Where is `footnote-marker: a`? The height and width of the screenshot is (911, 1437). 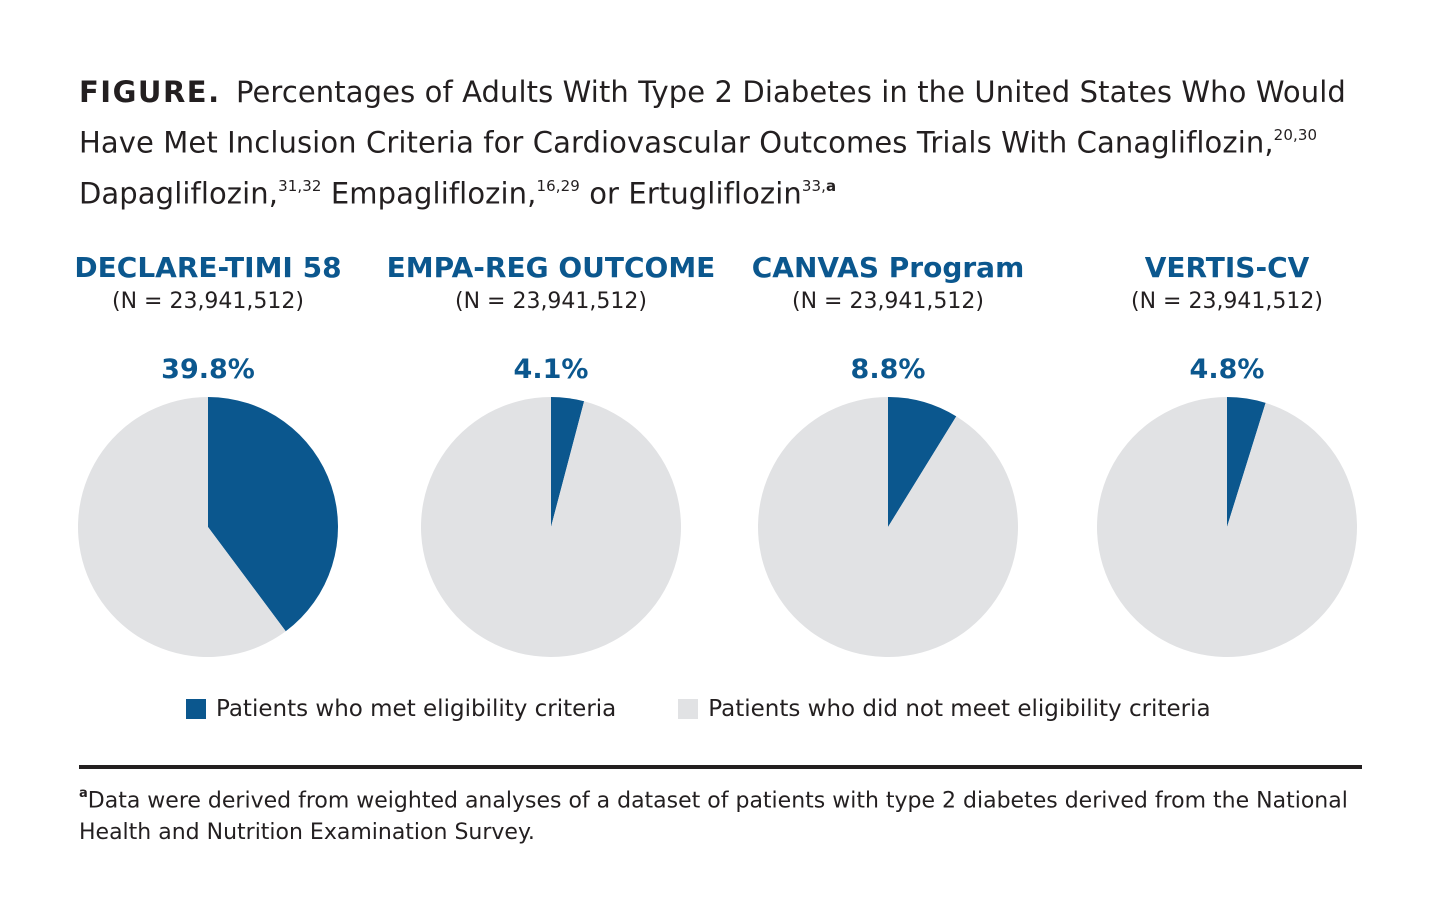 footnote-marker: a is located at coordinates (83, 793).